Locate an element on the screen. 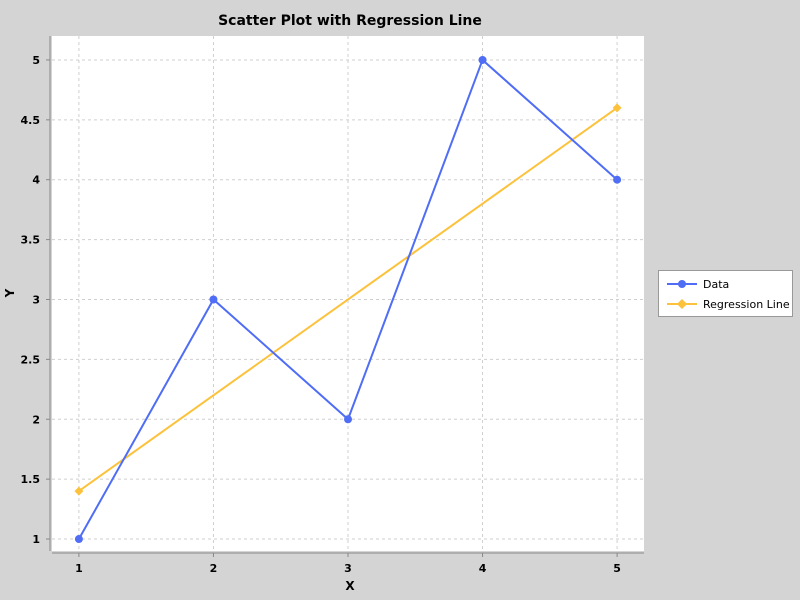  y-tick-label: 3.5 is located at coordinates (31, 240).